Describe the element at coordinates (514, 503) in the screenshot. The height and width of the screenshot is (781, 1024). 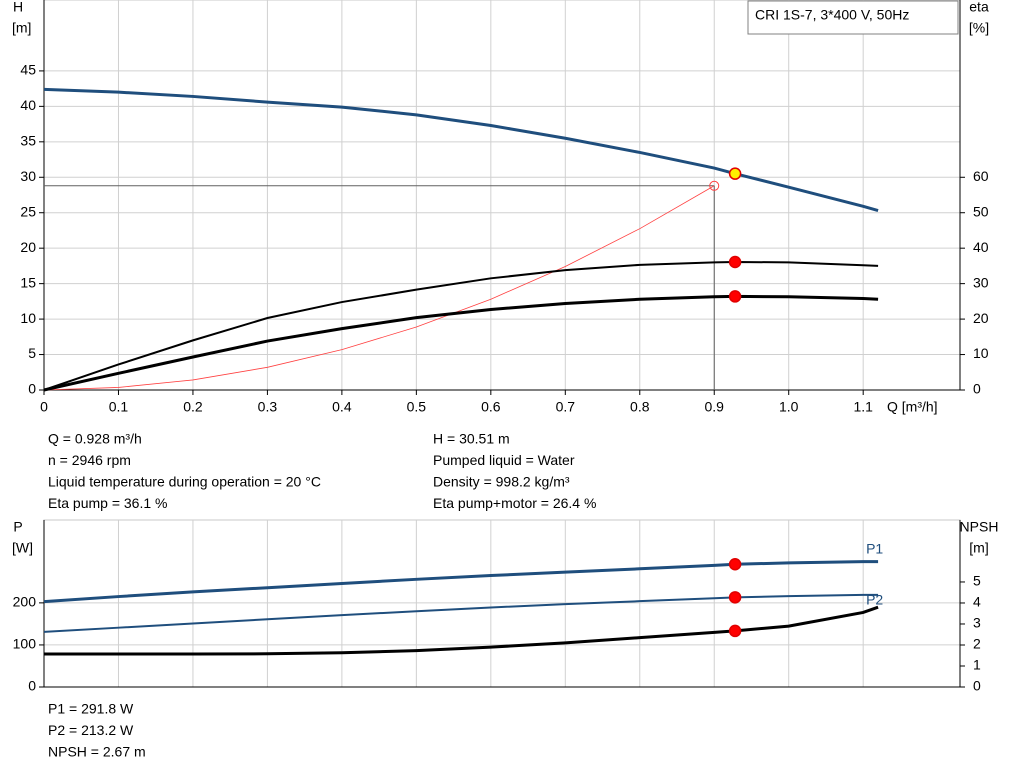
I see `readout: Eta pump+motor = 26.4 %` at that location.